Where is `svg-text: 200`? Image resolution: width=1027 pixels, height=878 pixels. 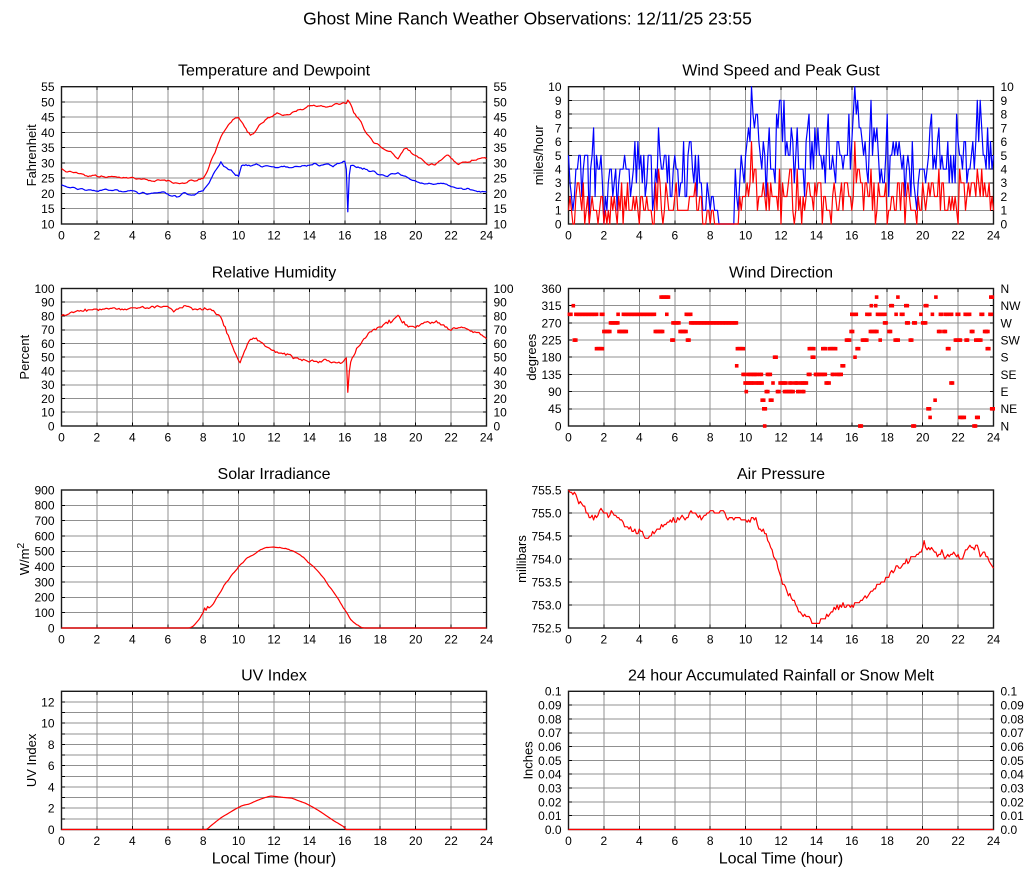 svg-text: 200 is located at coordinates (44, 598).